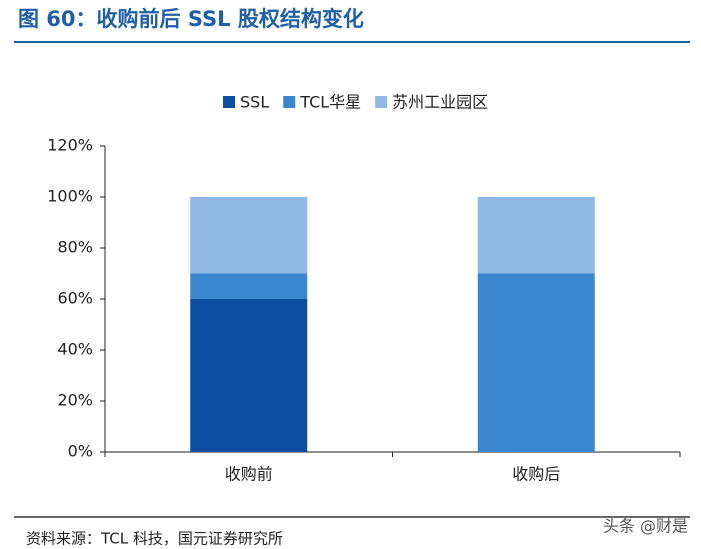 The height and width of the screenshot is (549, 701). I want to click on y-tick-label: 0%, so click(80, 451).